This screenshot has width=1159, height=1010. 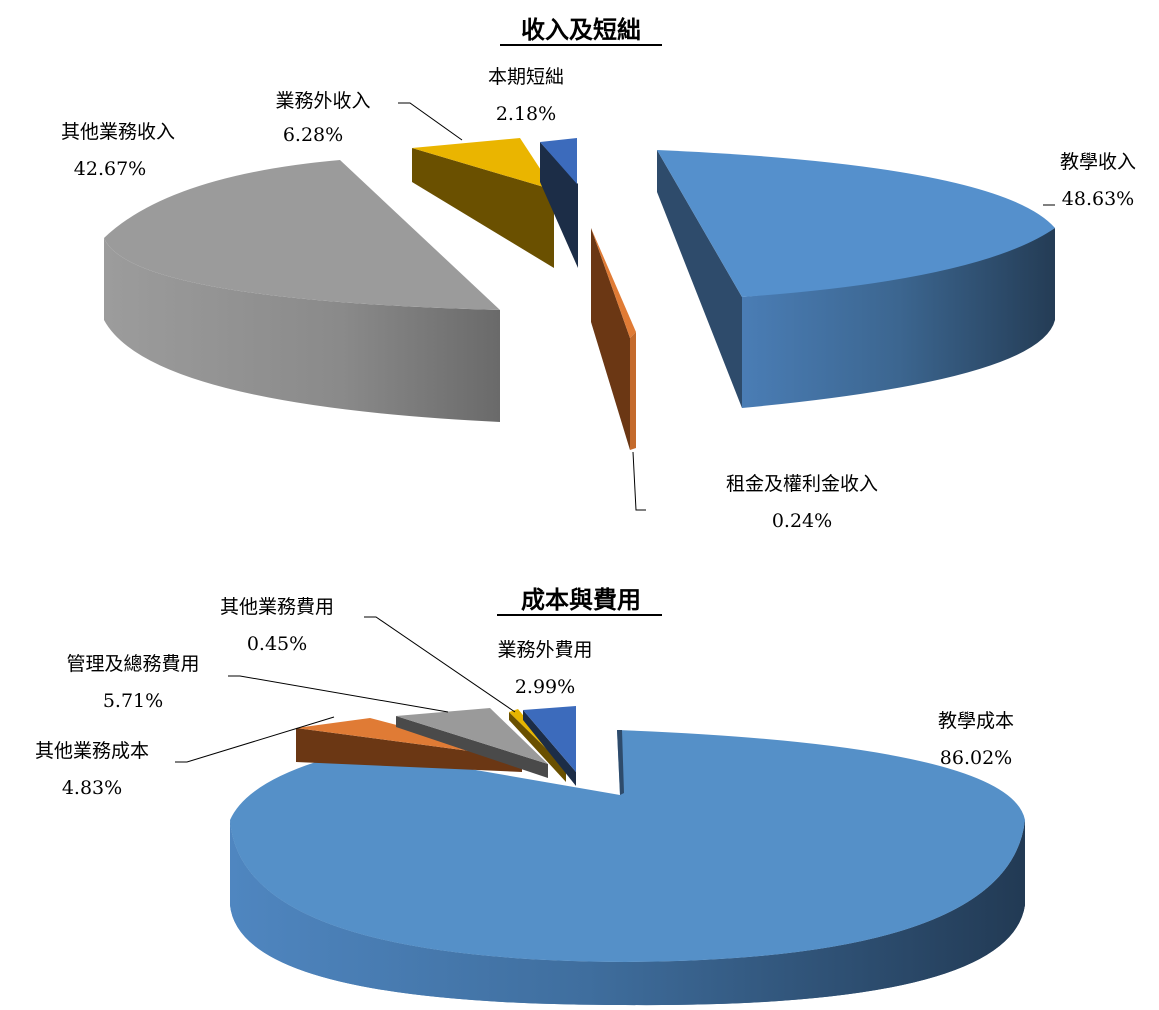 What do you see at coordinates (322, 101) in the screenshot?
I see `label-non-business-income-name: 業務外收入` at bounding box center [322, 101].